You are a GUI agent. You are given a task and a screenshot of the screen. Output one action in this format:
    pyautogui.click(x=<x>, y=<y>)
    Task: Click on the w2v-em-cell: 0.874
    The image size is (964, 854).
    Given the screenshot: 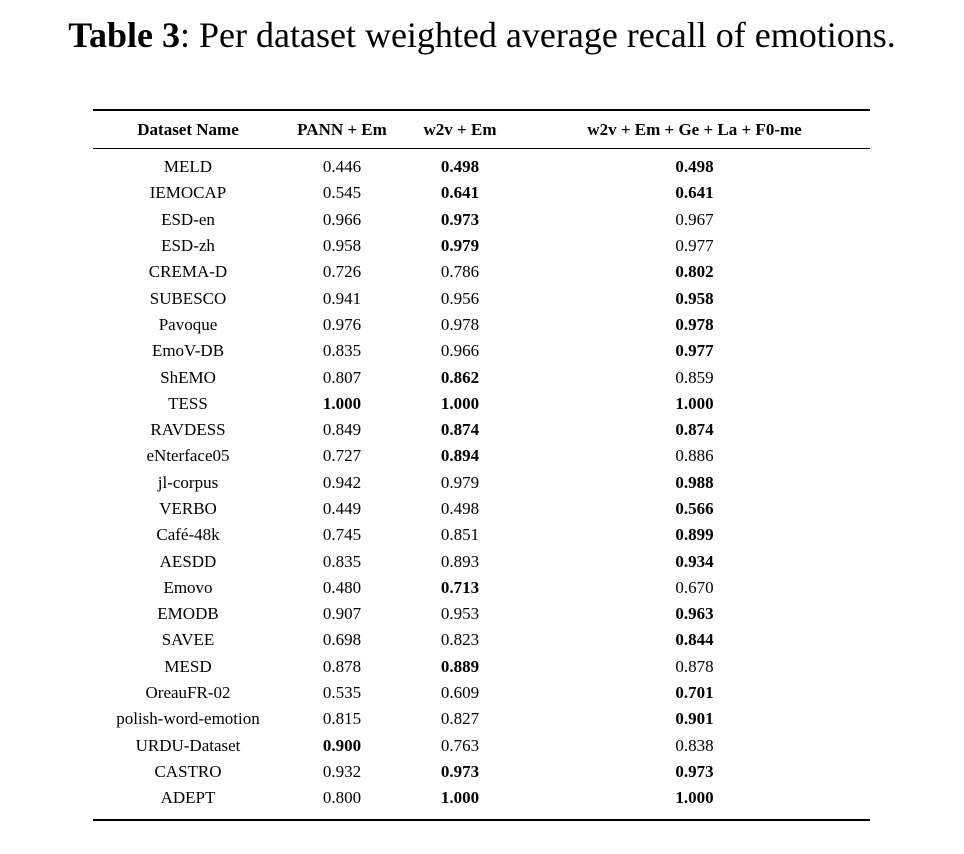 What is the action you would take?
    pyautogui.click(x=460, y=430)
    